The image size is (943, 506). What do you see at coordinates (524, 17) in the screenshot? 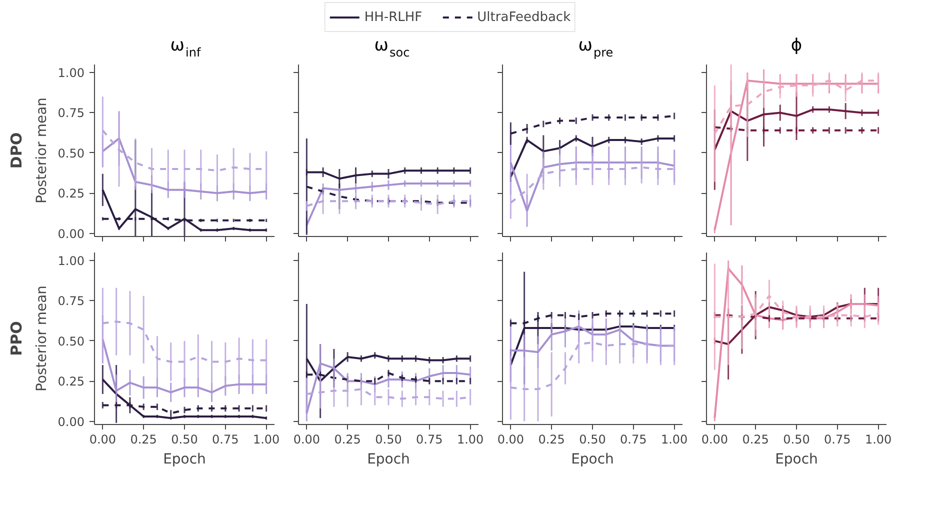
I see `legend-label: UltraFeedback` at bounding box center [524, 17].